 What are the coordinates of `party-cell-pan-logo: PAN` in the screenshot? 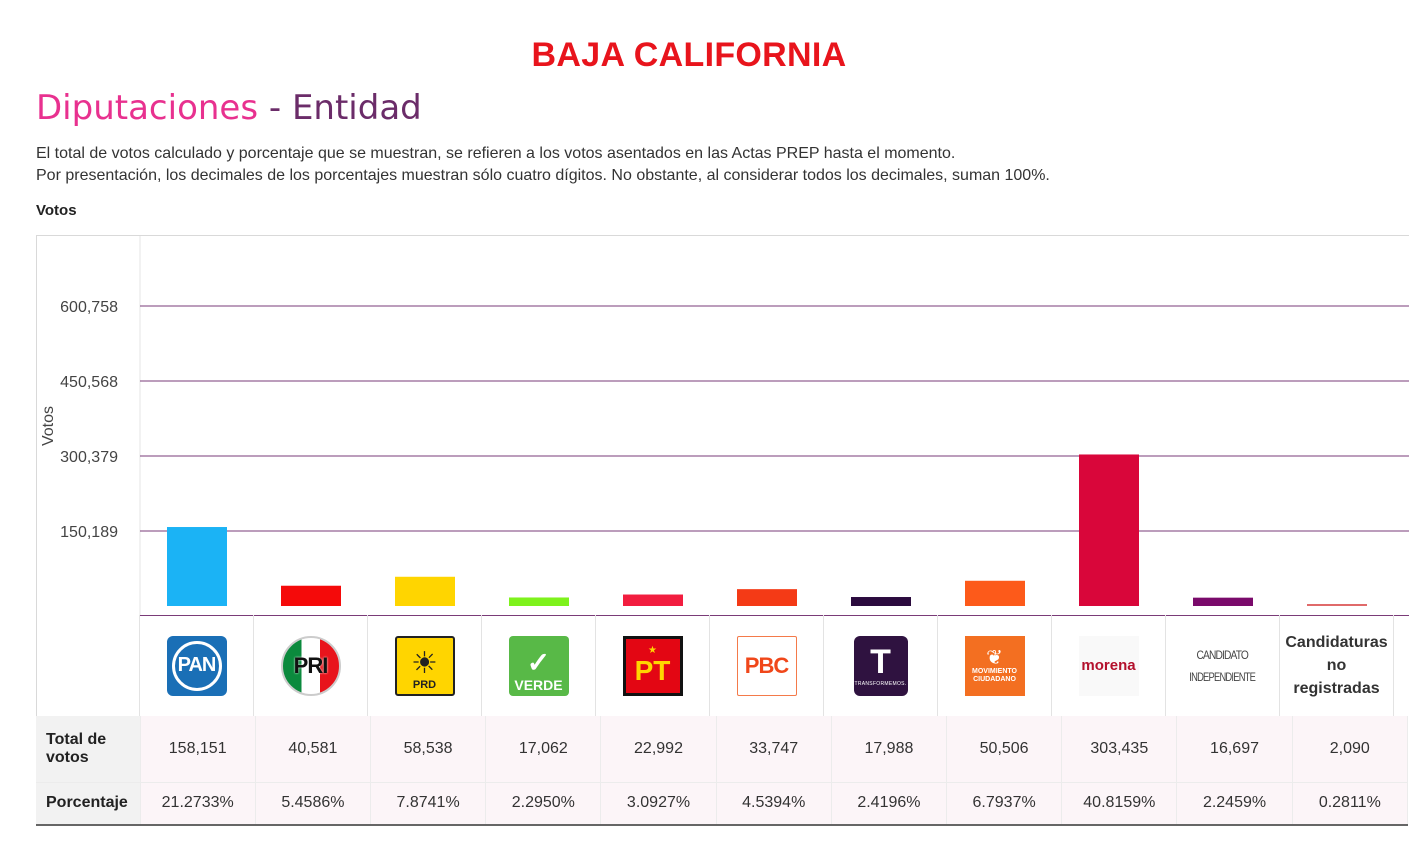 It's located at (197, 665).